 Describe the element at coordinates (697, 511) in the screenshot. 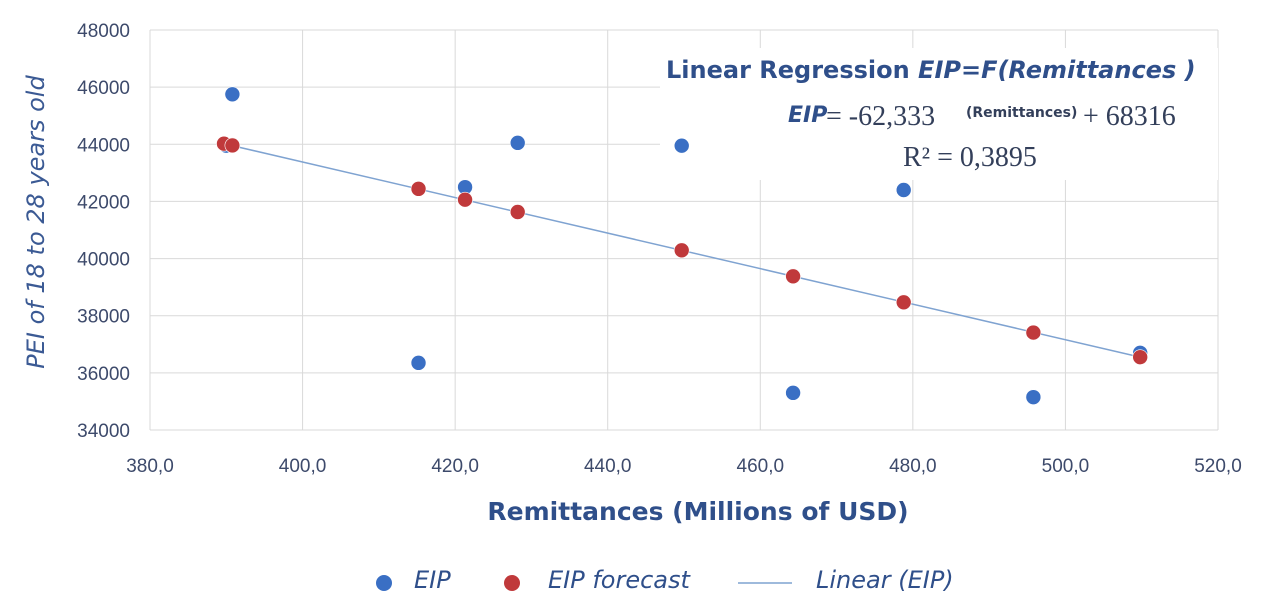

I see `x-axis-label: Remittances (Millions of USD)` at that location.